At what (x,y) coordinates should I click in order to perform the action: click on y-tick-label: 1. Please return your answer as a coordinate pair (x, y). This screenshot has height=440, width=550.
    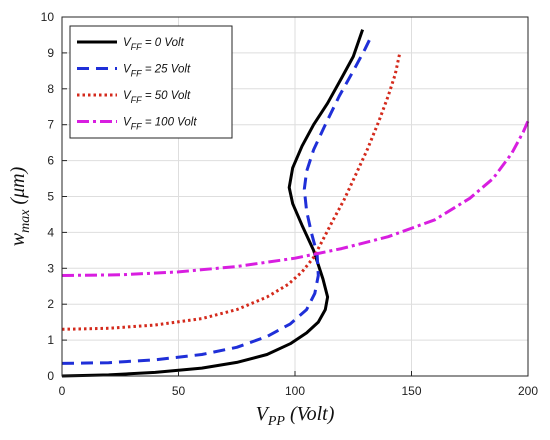
    Looking at the image, I should click on (50, 340).